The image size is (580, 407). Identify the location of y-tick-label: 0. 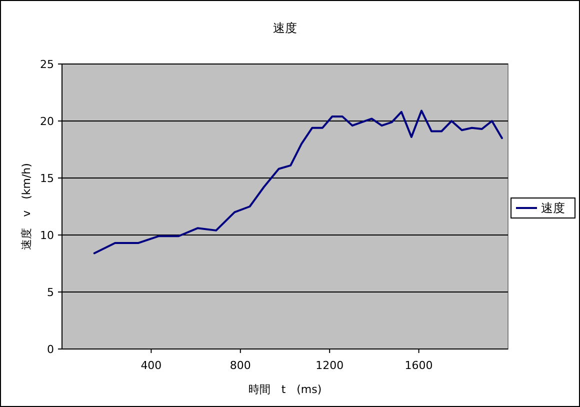
(50, 349).